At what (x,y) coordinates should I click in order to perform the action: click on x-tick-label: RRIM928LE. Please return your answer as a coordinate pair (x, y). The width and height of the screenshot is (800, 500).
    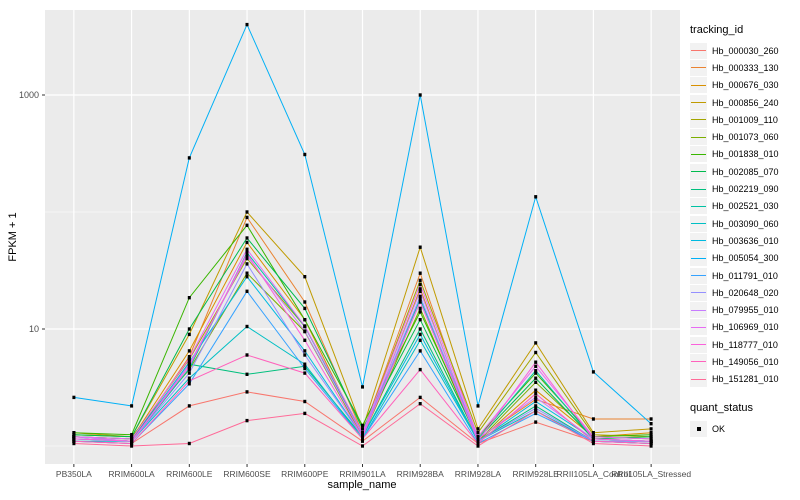
    Looking at the image, I should click on (535, 474).